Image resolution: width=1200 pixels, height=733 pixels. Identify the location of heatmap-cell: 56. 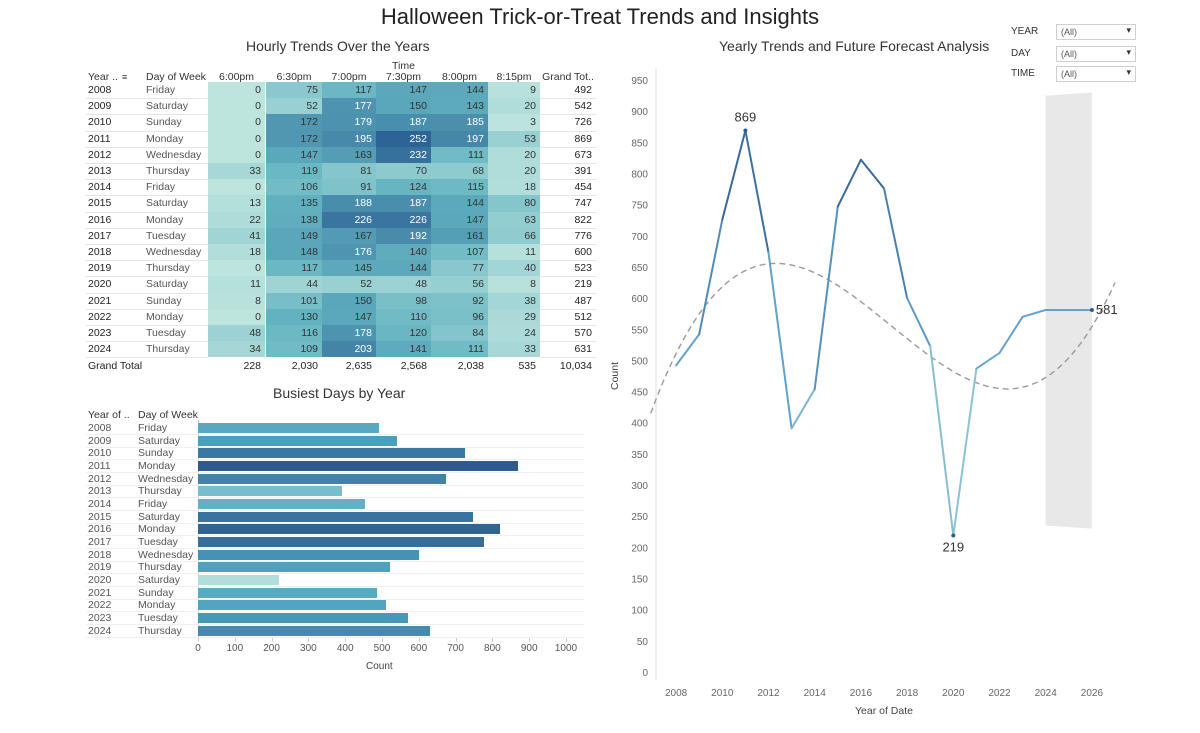
(459, 284).